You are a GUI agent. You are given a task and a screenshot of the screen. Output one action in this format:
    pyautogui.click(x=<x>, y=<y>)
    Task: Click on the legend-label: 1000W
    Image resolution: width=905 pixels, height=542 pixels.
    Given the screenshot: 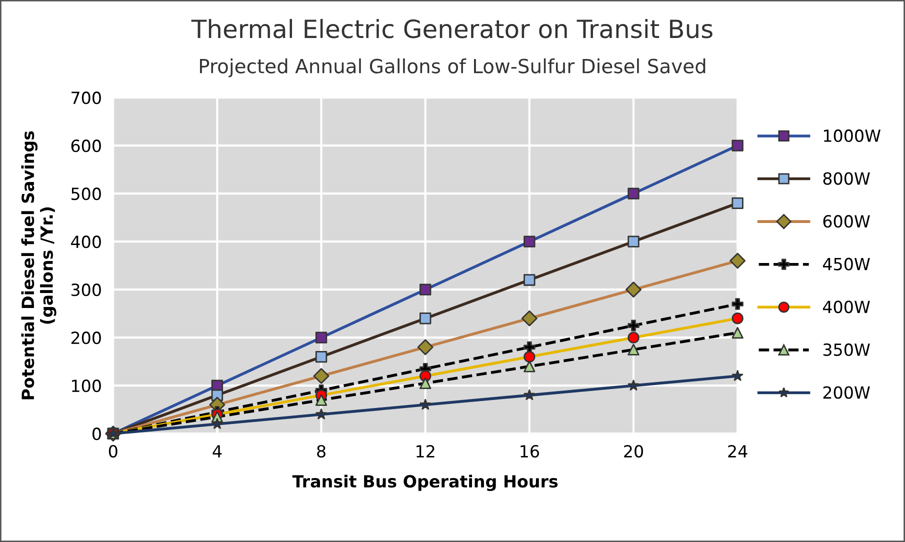 What is the action you would take?
    pyautogui.click(x=852, y=135)
    